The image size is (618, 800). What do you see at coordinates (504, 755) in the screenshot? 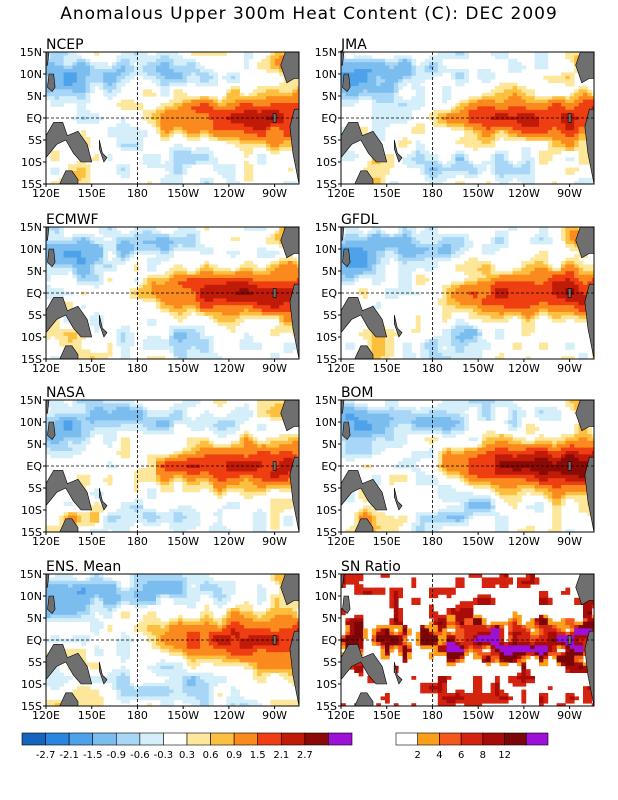
I see `colorbar-label: 12` at bounding box center [504, 755].